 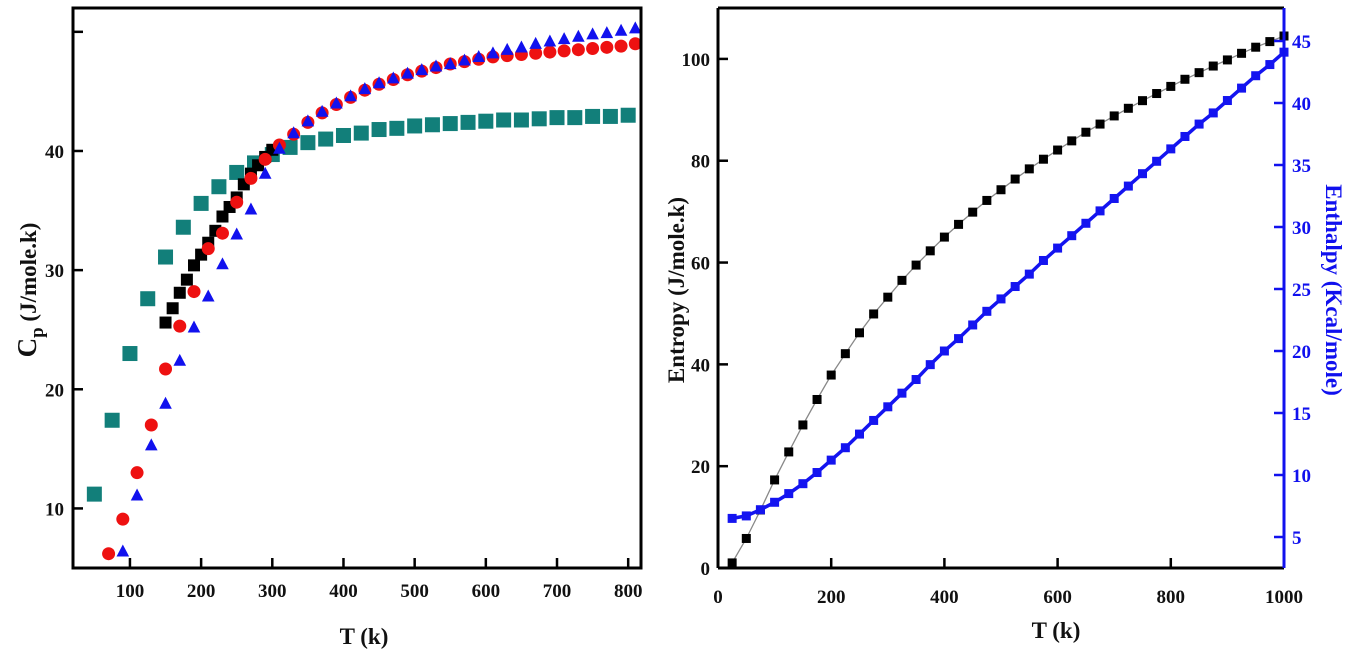 I want to click on cp-x-tick-label: 200, so click(x=201, y=591).